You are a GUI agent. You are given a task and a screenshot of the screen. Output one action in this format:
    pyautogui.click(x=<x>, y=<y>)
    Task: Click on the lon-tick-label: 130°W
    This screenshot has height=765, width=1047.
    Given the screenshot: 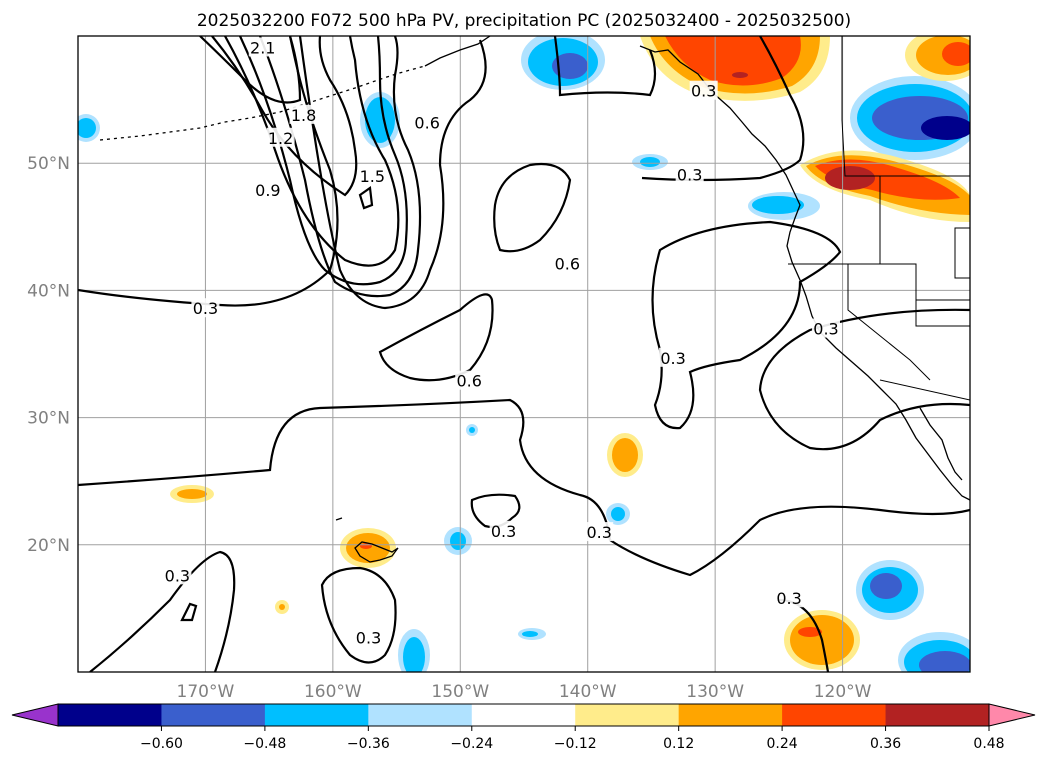 What is the action you would take?
    pyautogui.click(x=715, y=692)
    